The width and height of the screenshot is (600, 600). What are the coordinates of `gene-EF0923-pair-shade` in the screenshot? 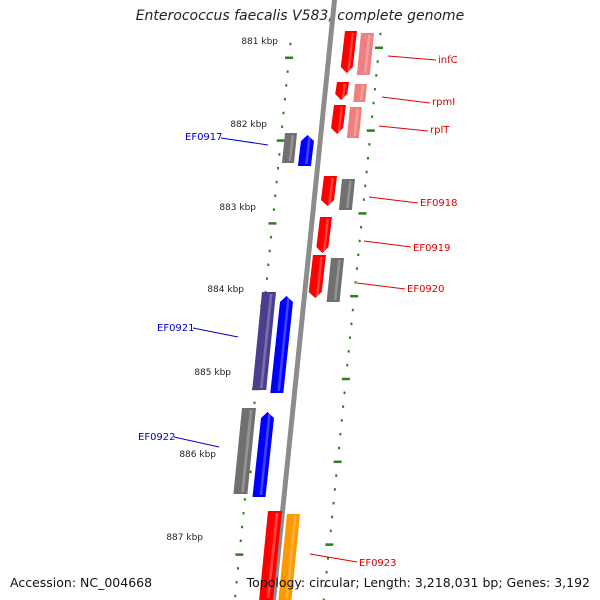 It's located at (291, 557).